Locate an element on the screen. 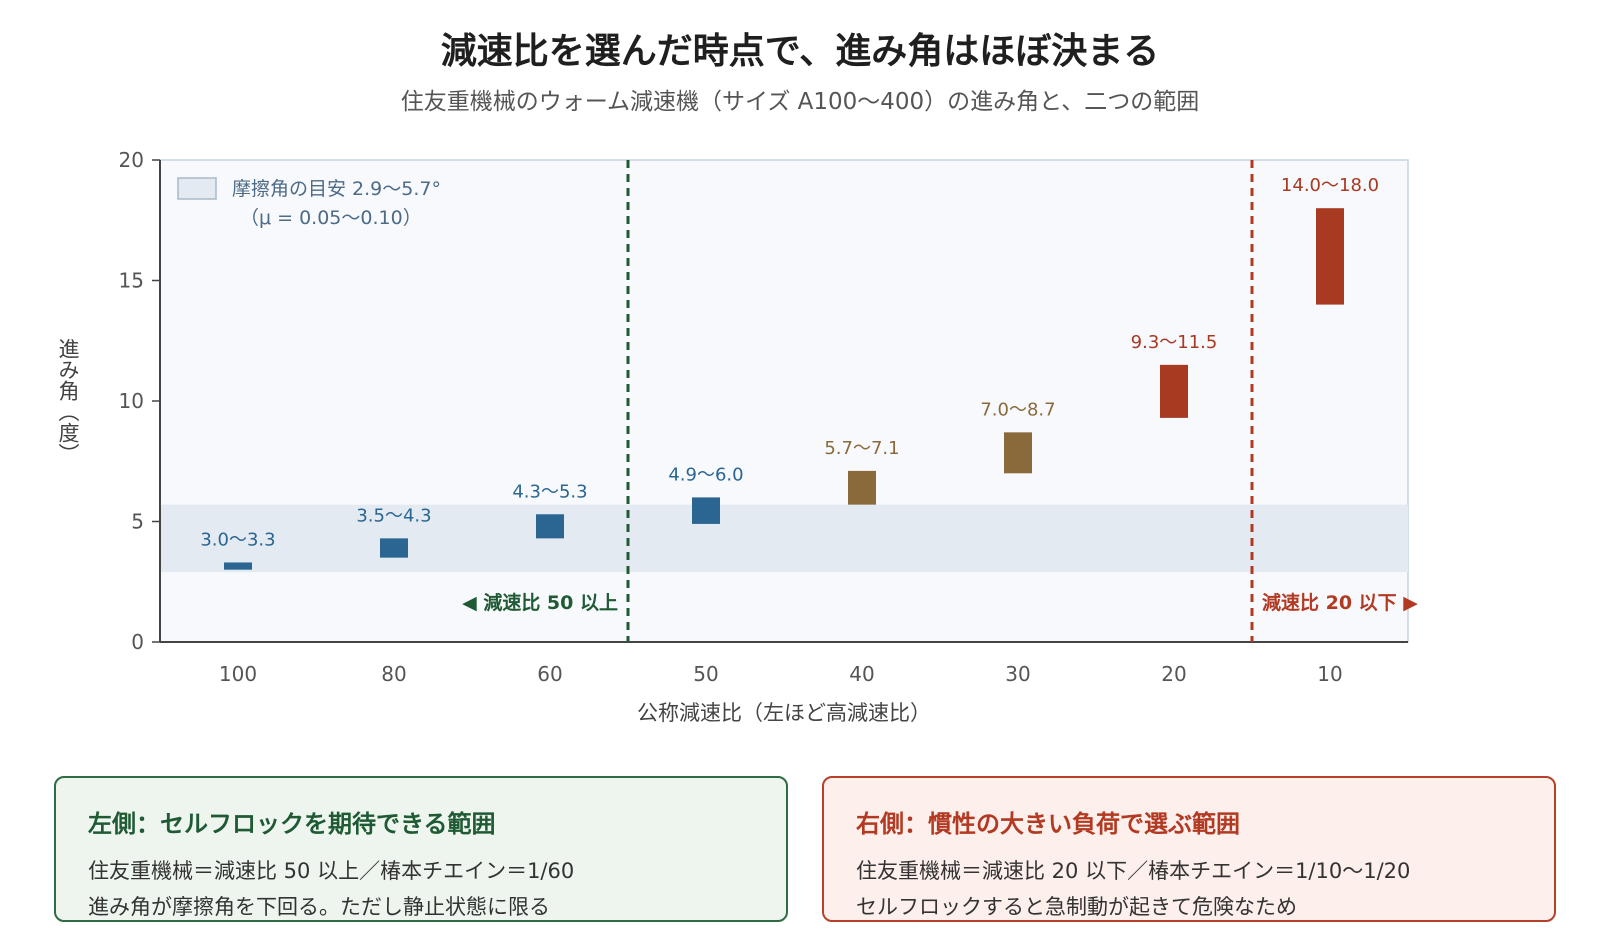  y-tick-label: 10 is located at coordinates (131, 401).